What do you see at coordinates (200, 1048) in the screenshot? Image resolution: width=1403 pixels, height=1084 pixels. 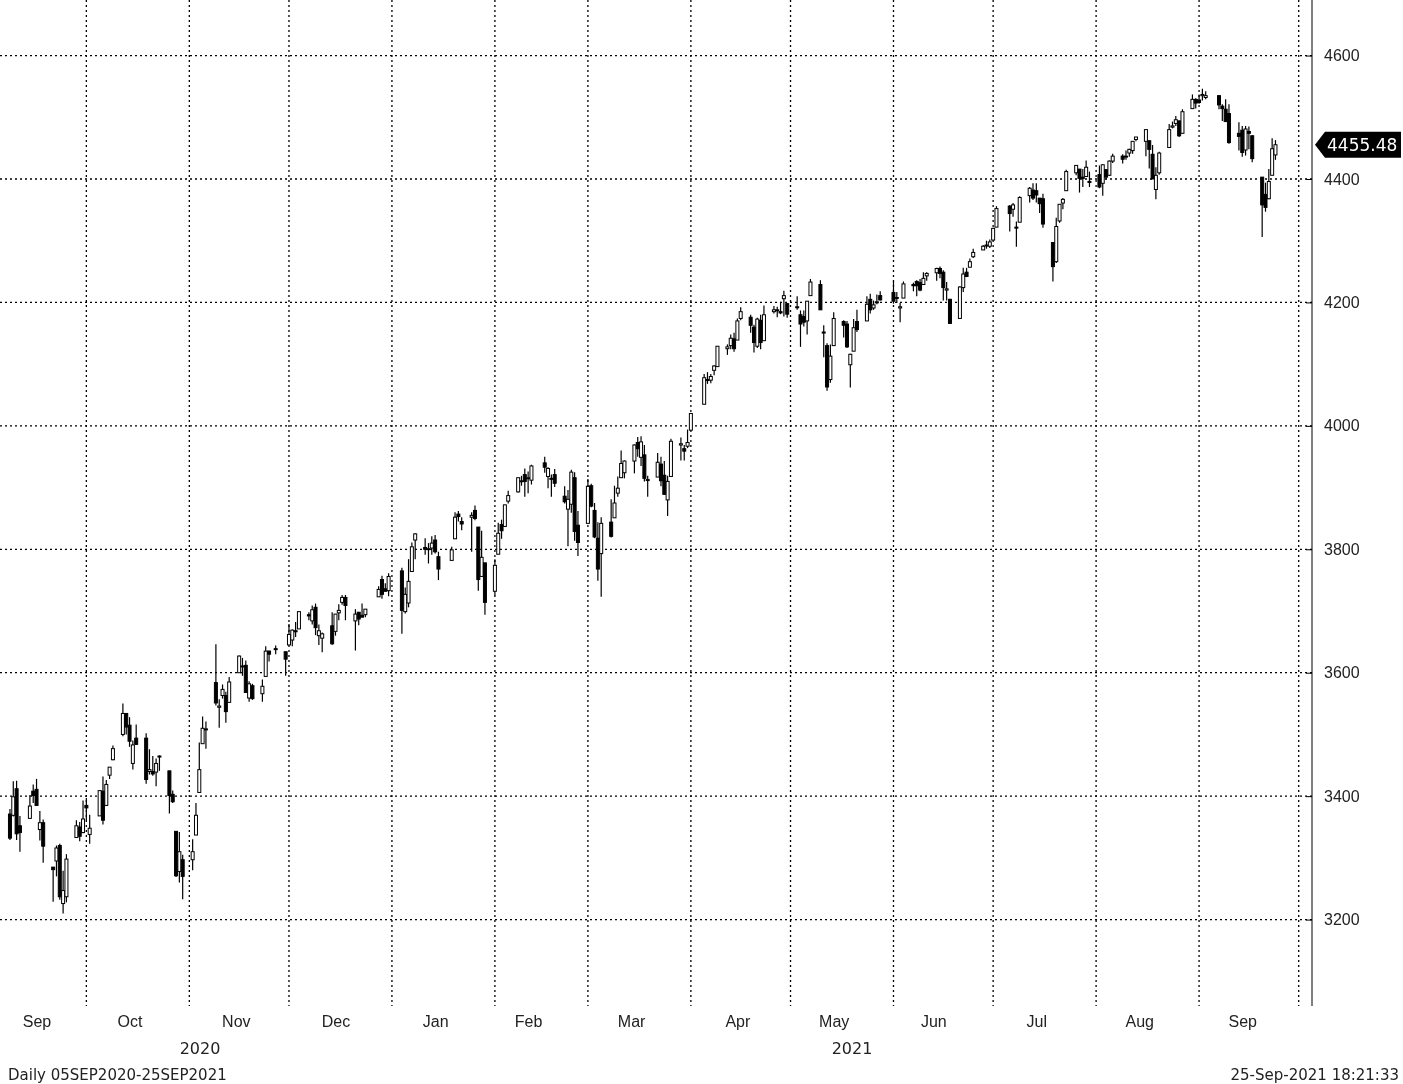 I see `text: 2020` at bounding box center [200, 1048].